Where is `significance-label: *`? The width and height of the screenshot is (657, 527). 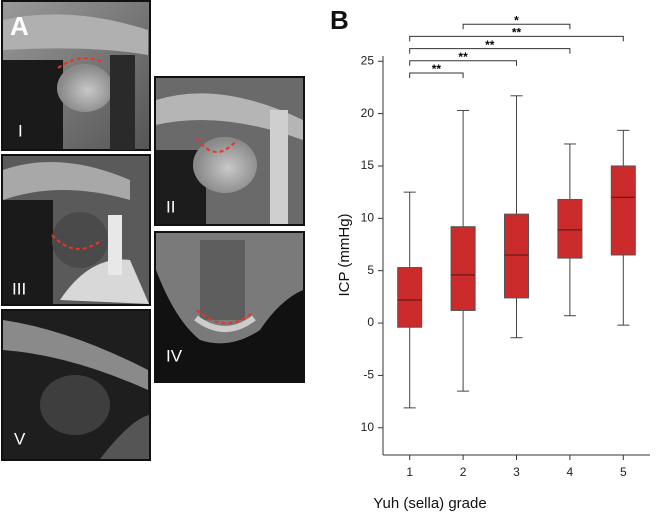 significance-label: * is located at coordinates (516, 20).